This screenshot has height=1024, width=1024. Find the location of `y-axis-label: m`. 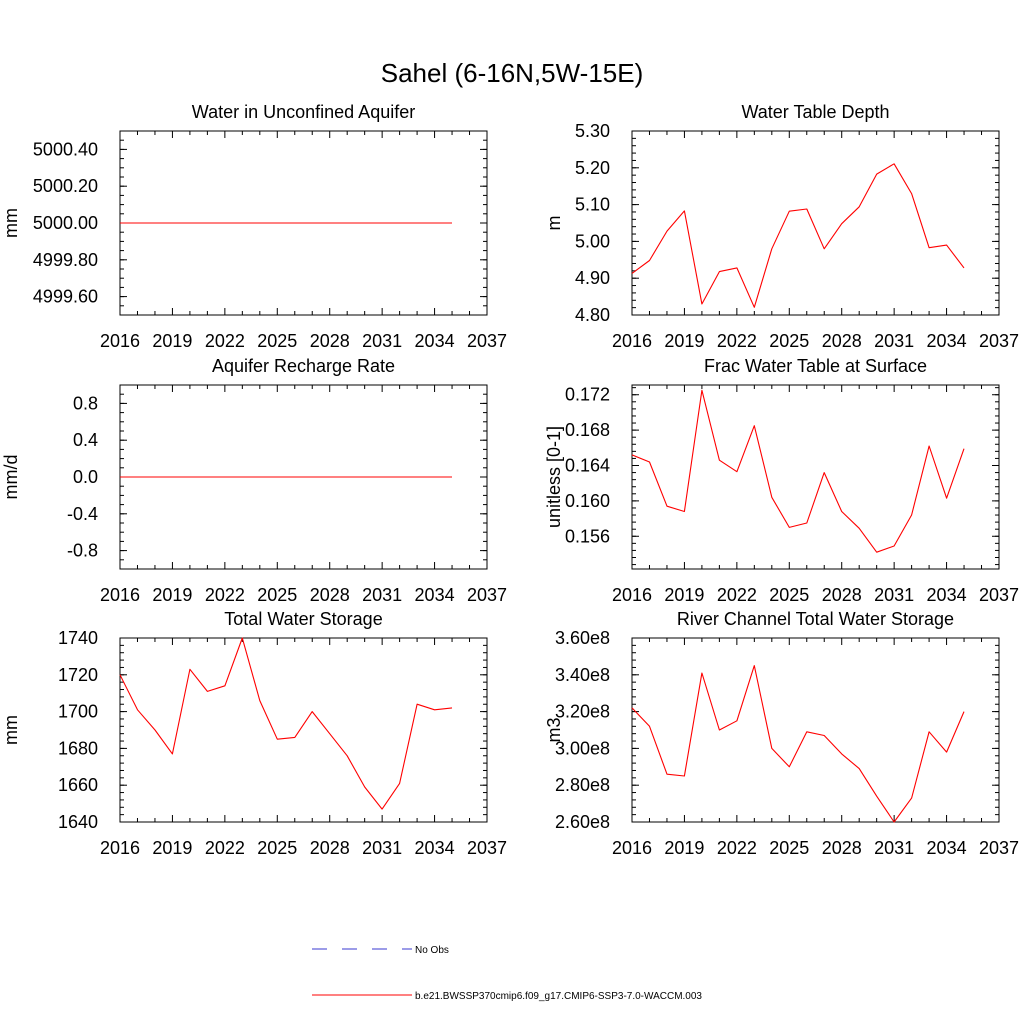

y-axis-label: m is located at coordinates (554, 223).